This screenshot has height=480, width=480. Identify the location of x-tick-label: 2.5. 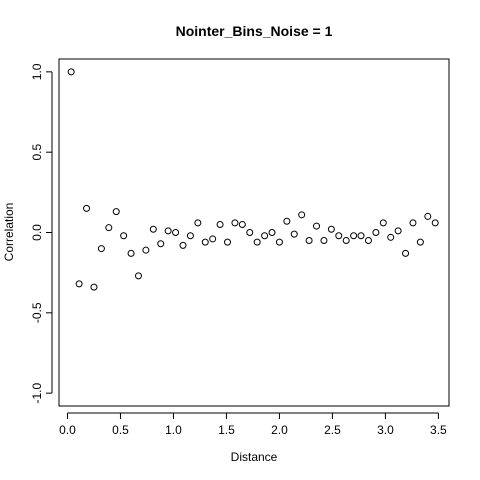
(332, 430).